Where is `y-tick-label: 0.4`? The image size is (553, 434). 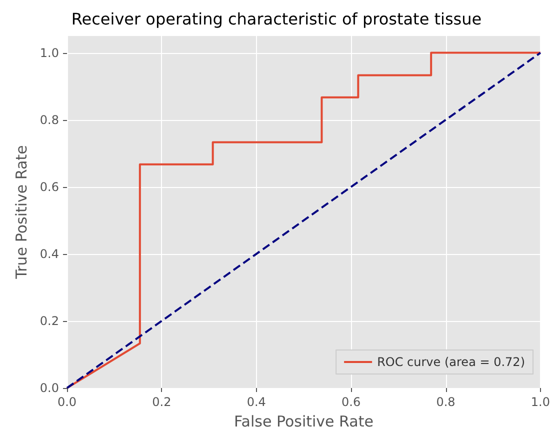 y-tick-label: 0.4 is located at coordinates (49, 253).